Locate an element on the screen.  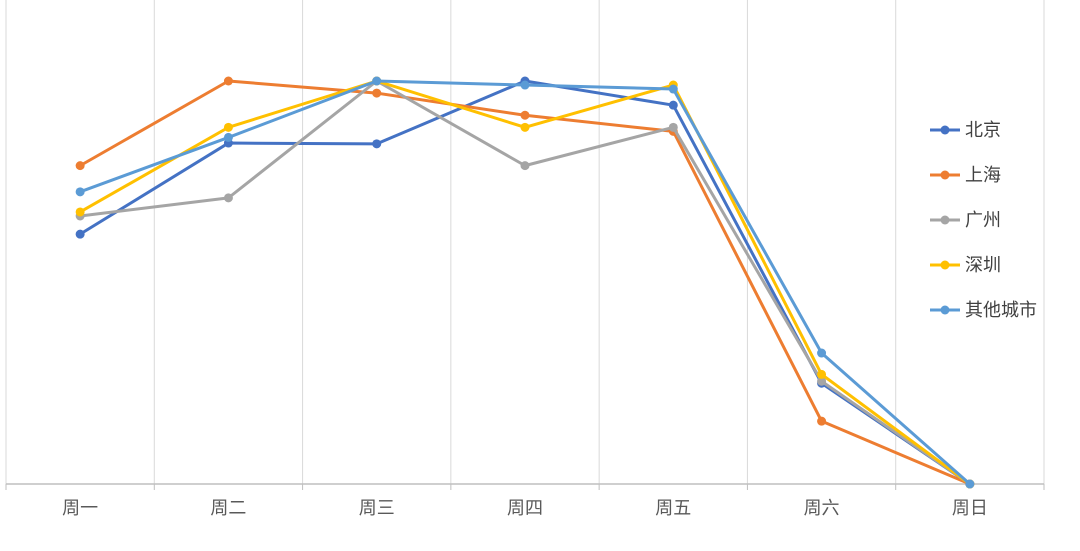
legend-item: 其他城市 is located at coordinates (983, 310).